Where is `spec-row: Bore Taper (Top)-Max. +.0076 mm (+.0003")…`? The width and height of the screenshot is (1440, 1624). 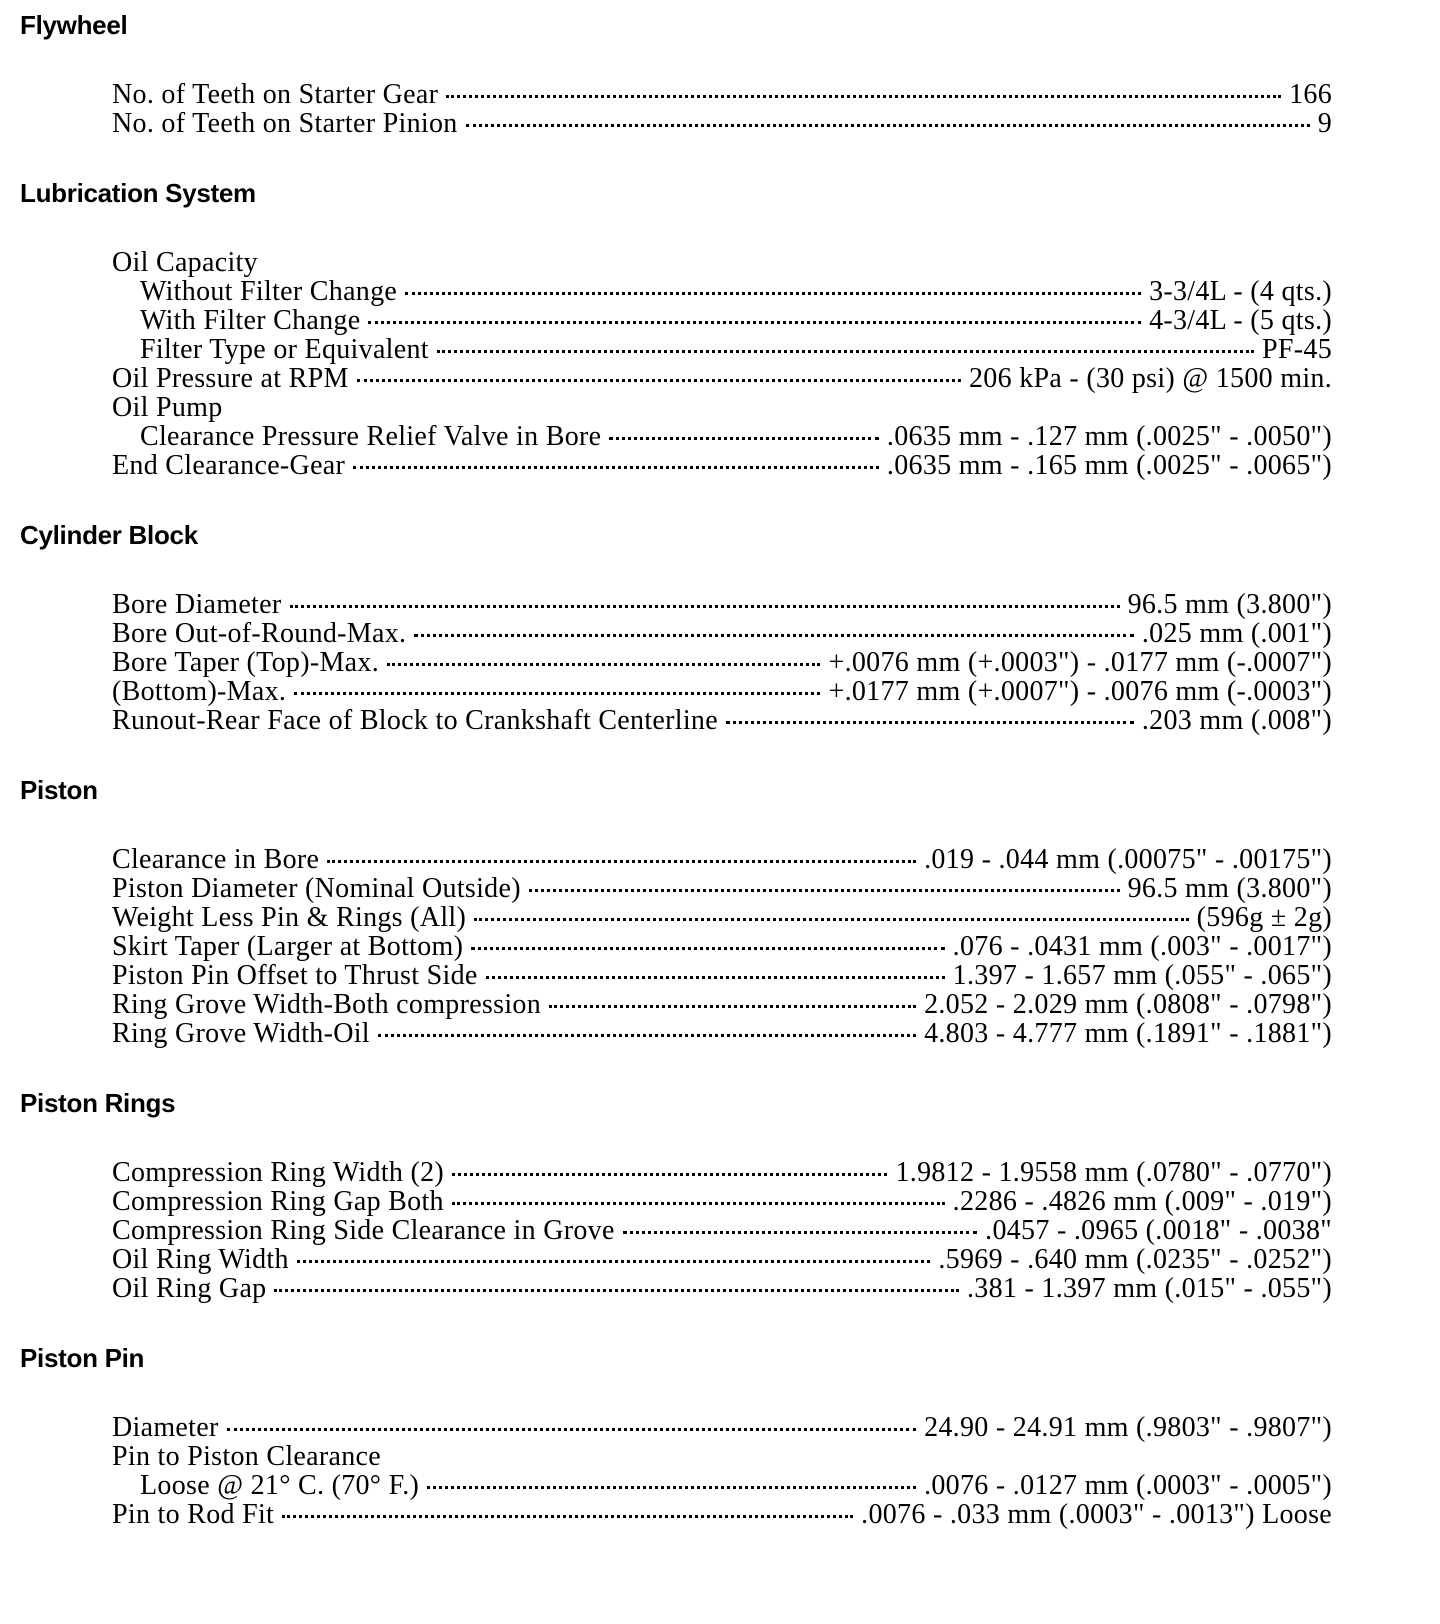 spec-row: Bore Taper (Top)-Max. +.0076 mm (+.0003")… is located at coordinates (722, 662).